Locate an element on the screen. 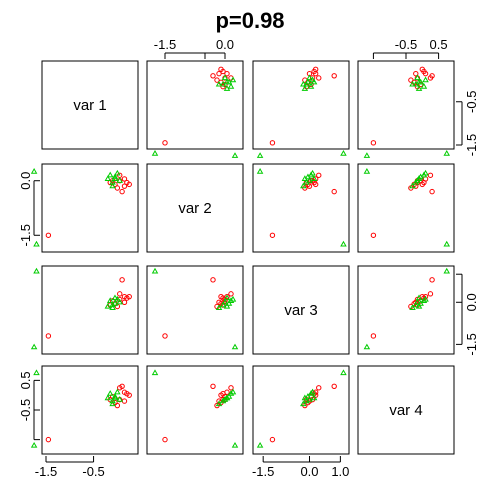 The width and height of the screenshot is (500, 500). left-axis-var2: -1.5 0.0 is located at coordinates (29, 209).